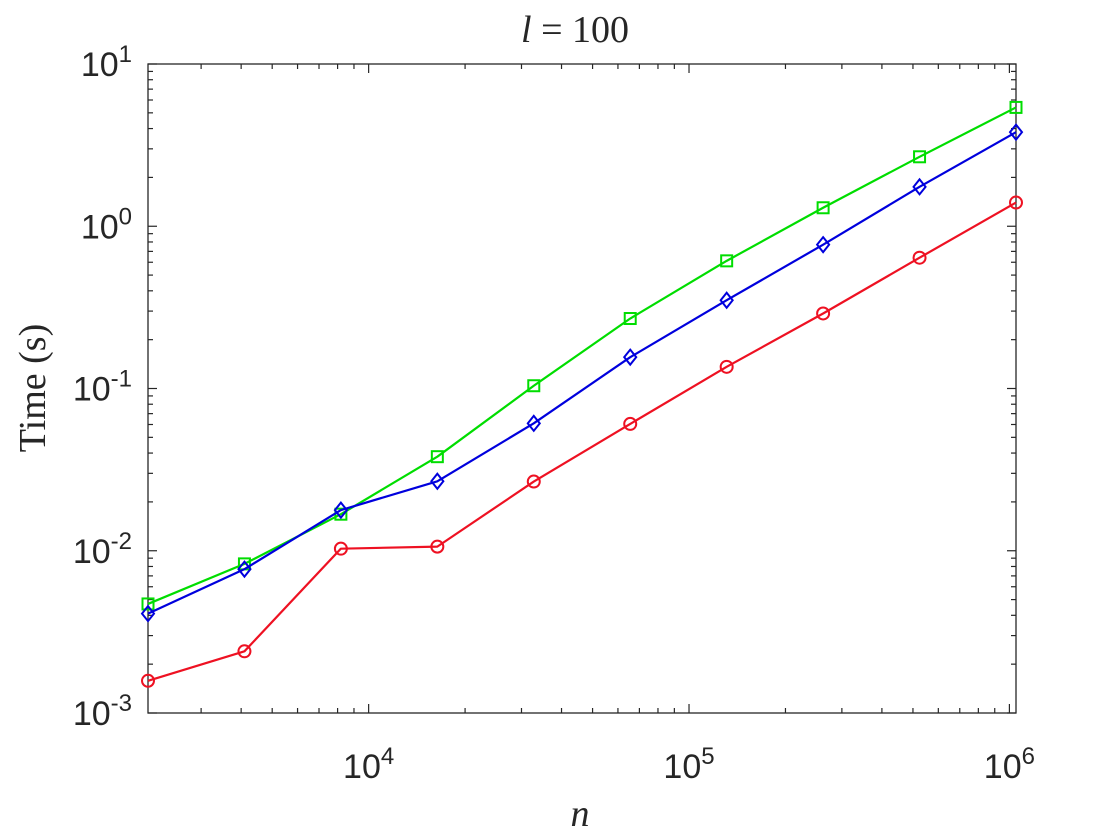 This screenshot has height=840, width=1120. I want to click on chart-title-value: = 100, so click(580, 30).